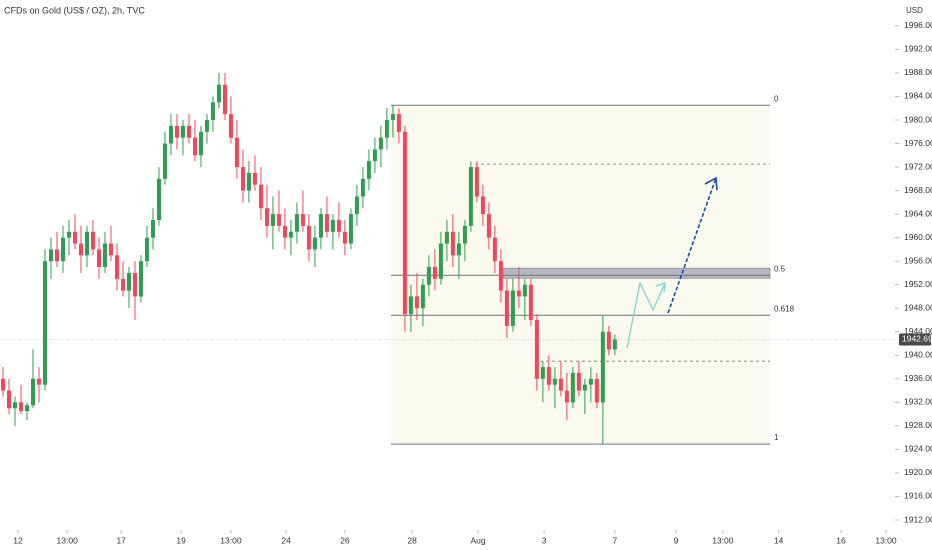 This screenshot has height=550, width=932. What do you see at coordinates (918, 25) in the screenshot?
I see `y-tick-label: 1996.00` at bounding box center [918, 25].